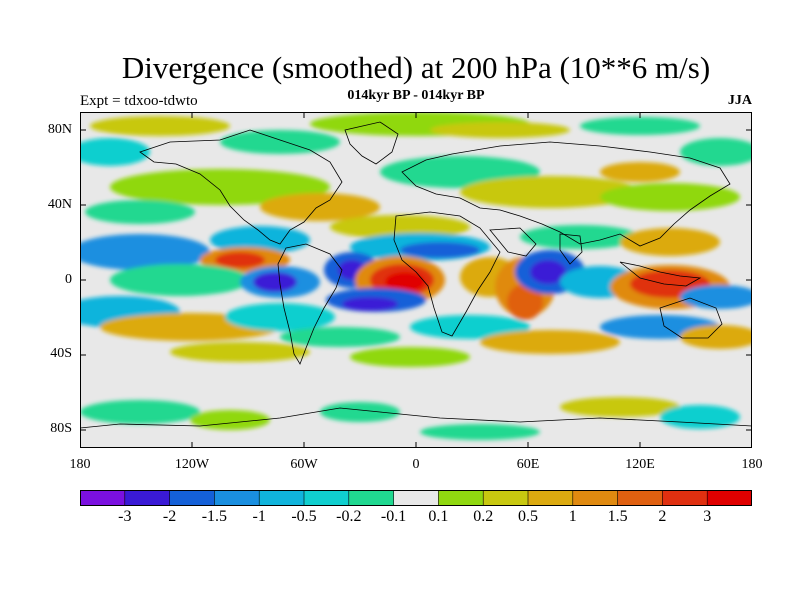  What do you see at coordinates (528, 516) in the screenshot?
I see `colorbar-label: 0.5` at bounding box center [528, 516].